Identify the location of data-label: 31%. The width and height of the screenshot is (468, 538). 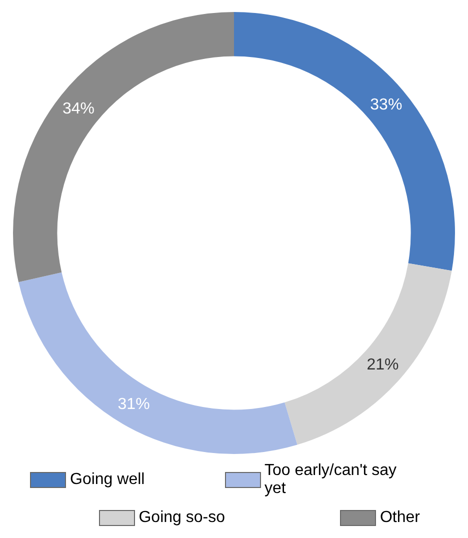
(134, 405).